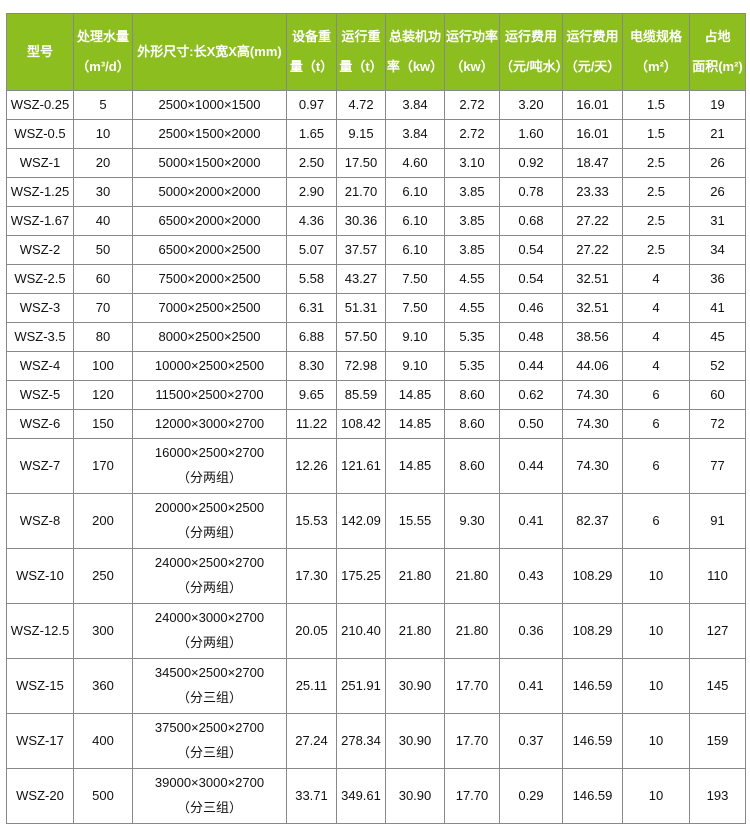  Describe the element at coordinates (717, 741) in the screenshot. I see `table-cell: 159` at that location.